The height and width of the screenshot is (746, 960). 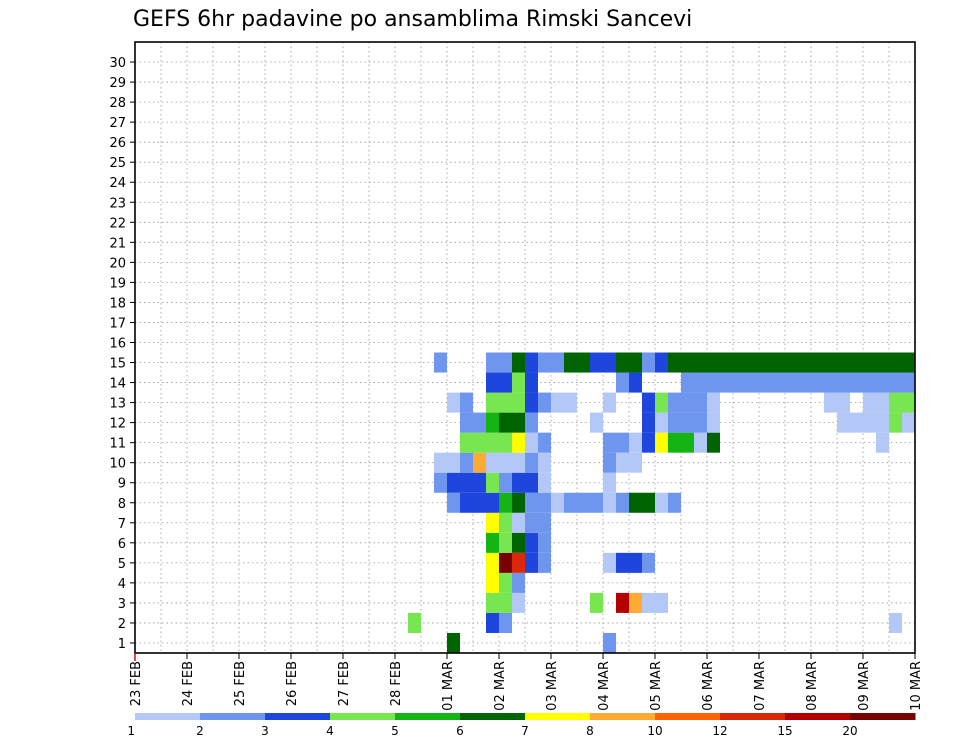 I want to click on y-tick-label: 12, so click(x=117, y=424).